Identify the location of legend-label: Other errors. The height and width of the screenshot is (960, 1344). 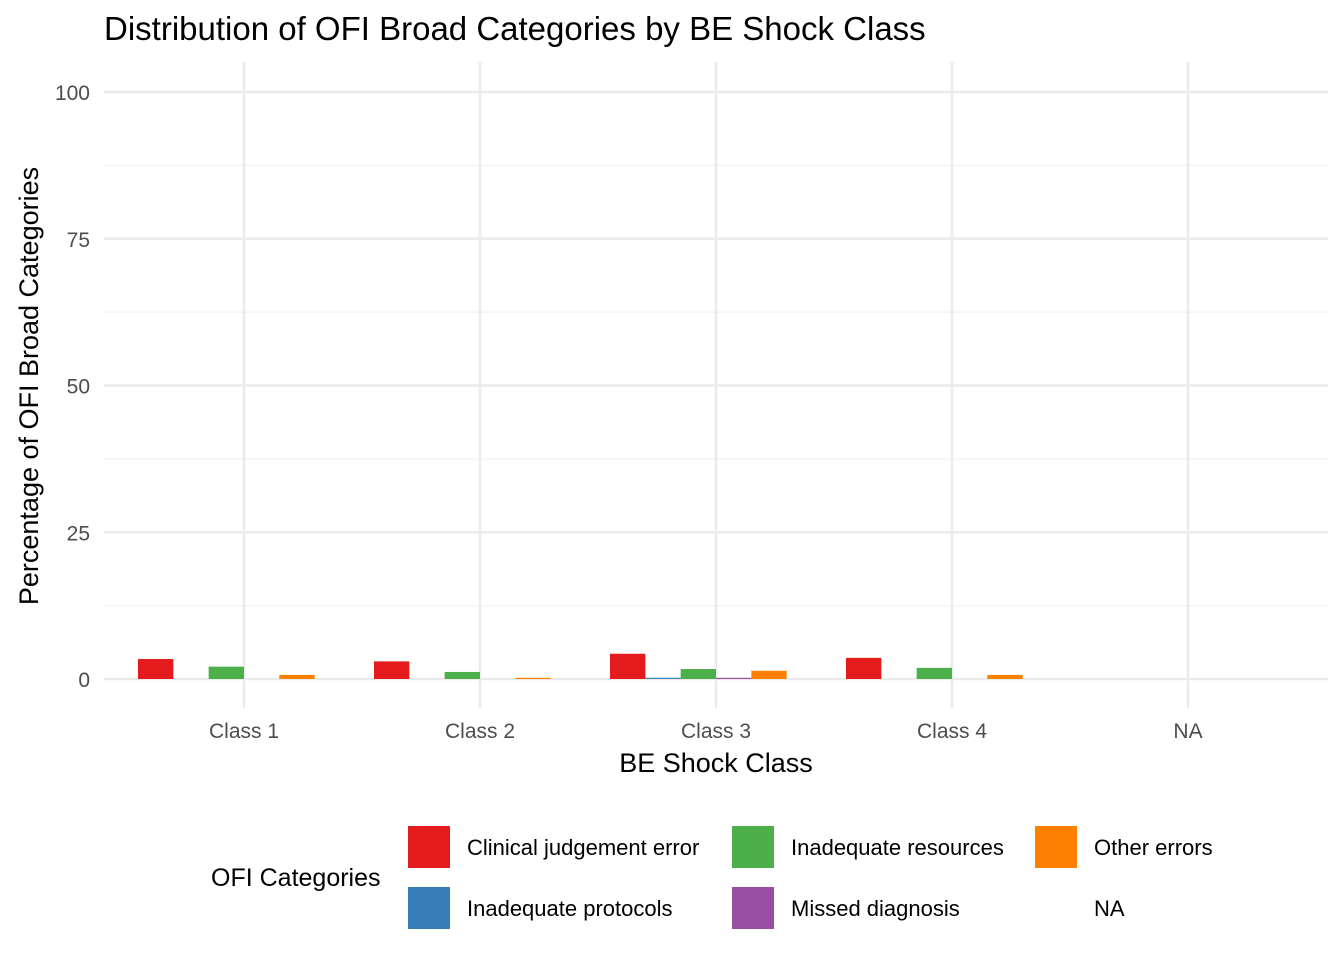
(1153, 847).